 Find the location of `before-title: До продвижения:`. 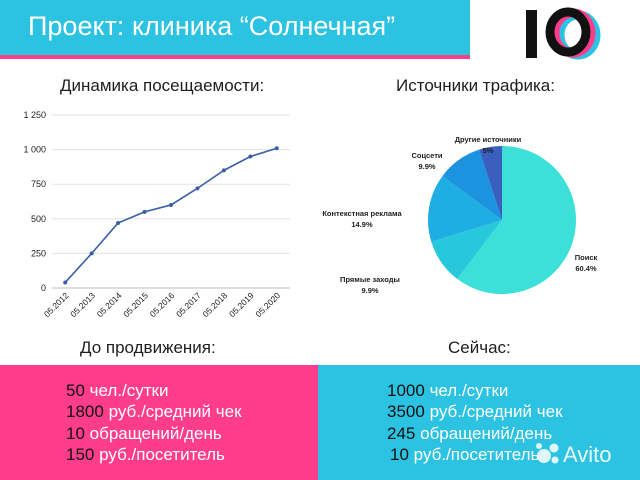

before-title: До продвижения: is located at coordinates (148, 347).